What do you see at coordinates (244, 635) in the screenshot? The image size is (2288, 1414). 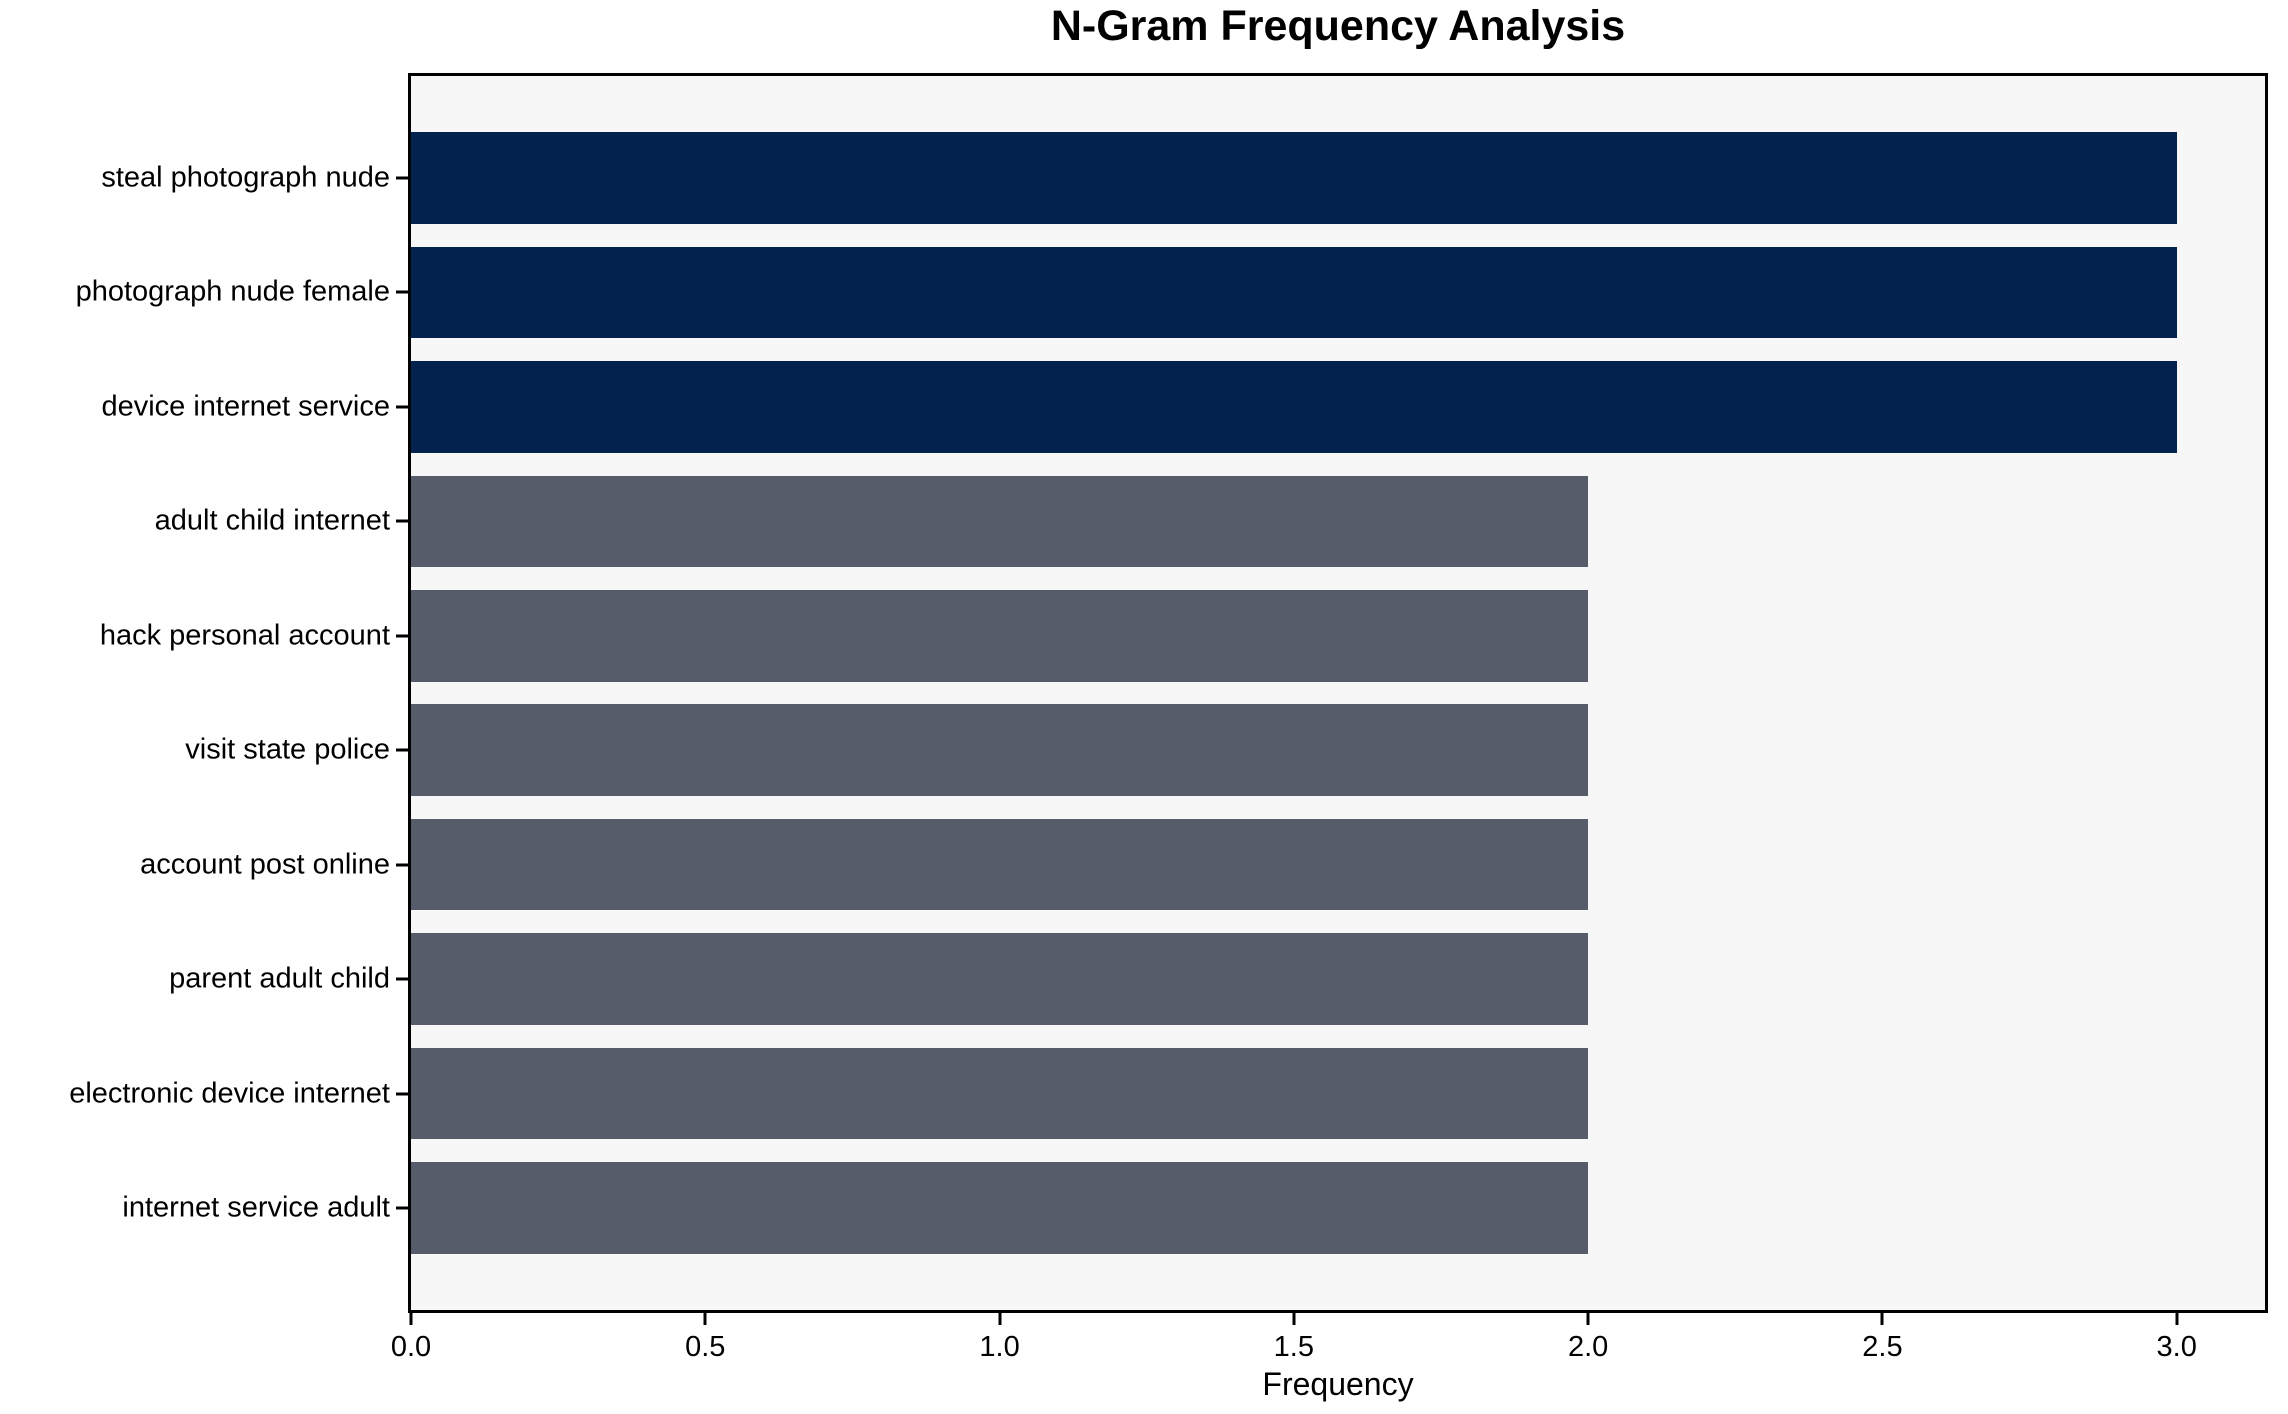 I see `y-tick-label: hack personal account` at bounding box center [244, 635].